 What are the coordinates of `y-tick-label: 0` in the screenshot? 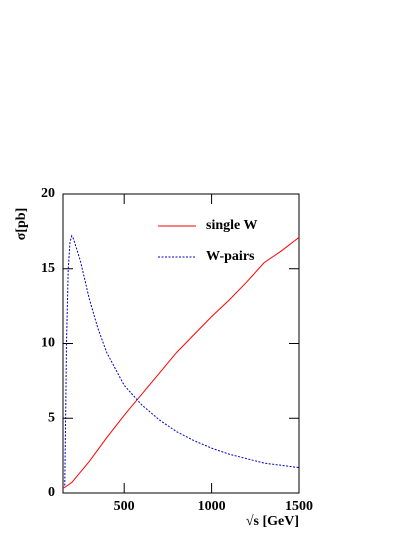 It's located at (51, 492).